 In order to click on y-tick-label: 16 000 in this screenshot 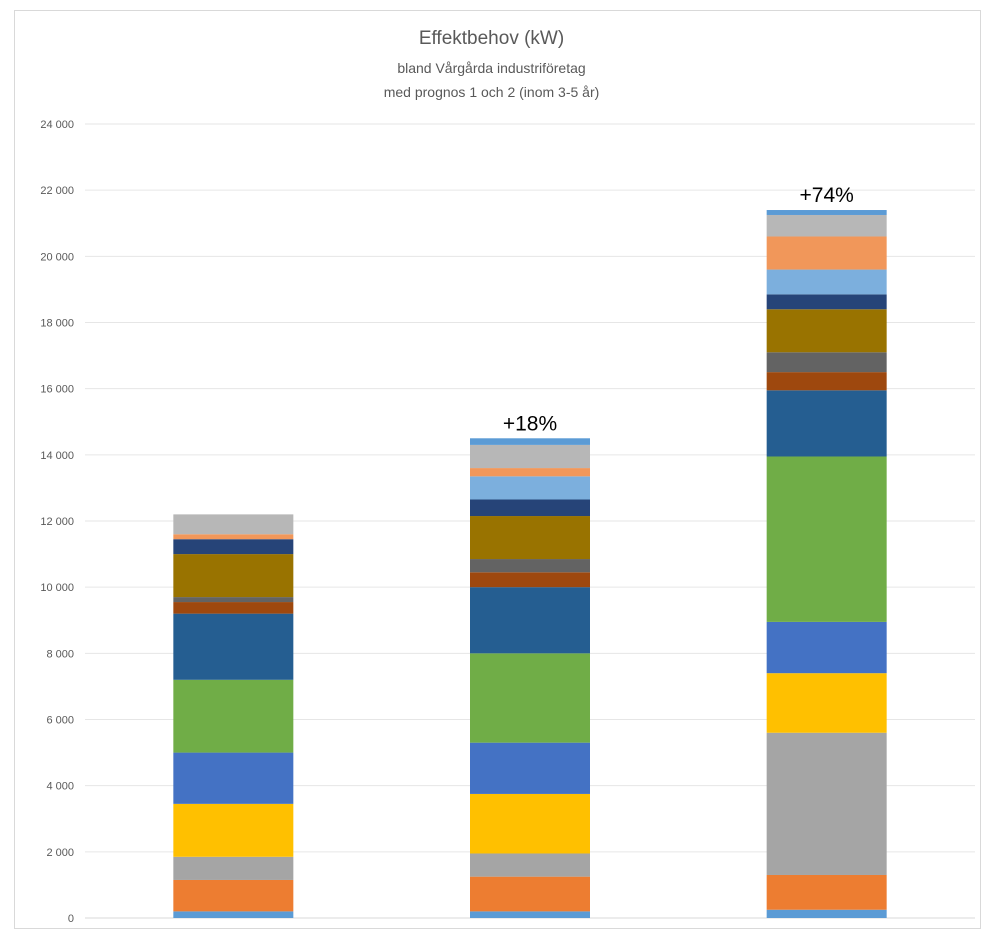, I will do `click(57, 390)`.